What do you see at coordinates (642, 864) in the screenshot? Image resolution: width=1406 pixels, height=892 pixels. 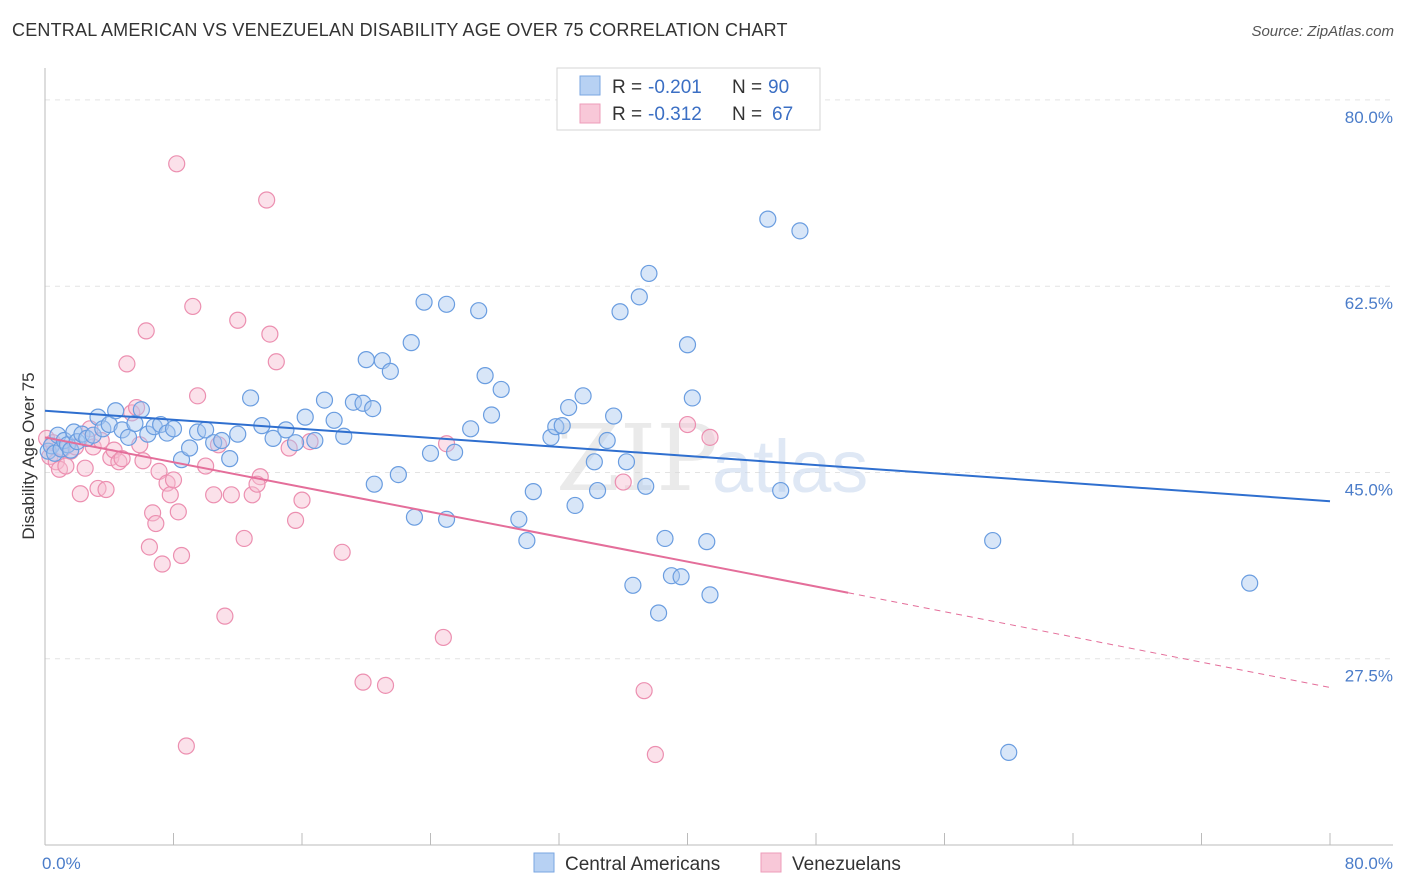 I see `legend-label-central-americans: Central Americans` at bounding box center [642, 864].